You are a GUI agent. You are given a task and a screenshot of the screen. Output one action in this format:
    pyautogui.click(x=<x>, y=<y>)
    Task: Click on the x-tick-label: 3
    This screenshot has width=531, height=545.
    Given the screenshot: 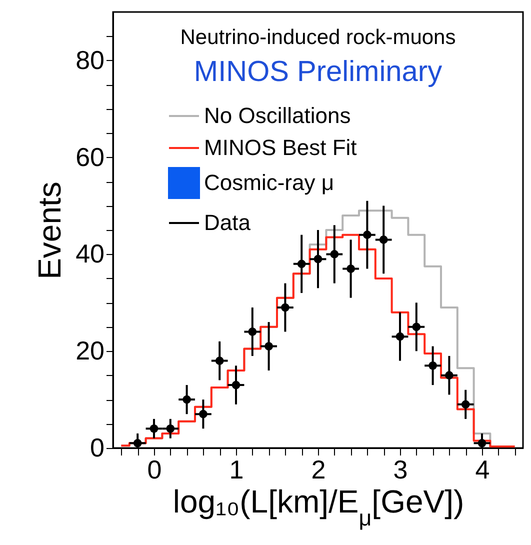 What is the action you would take?
    pyautogui.click(x=400, y=469)
    